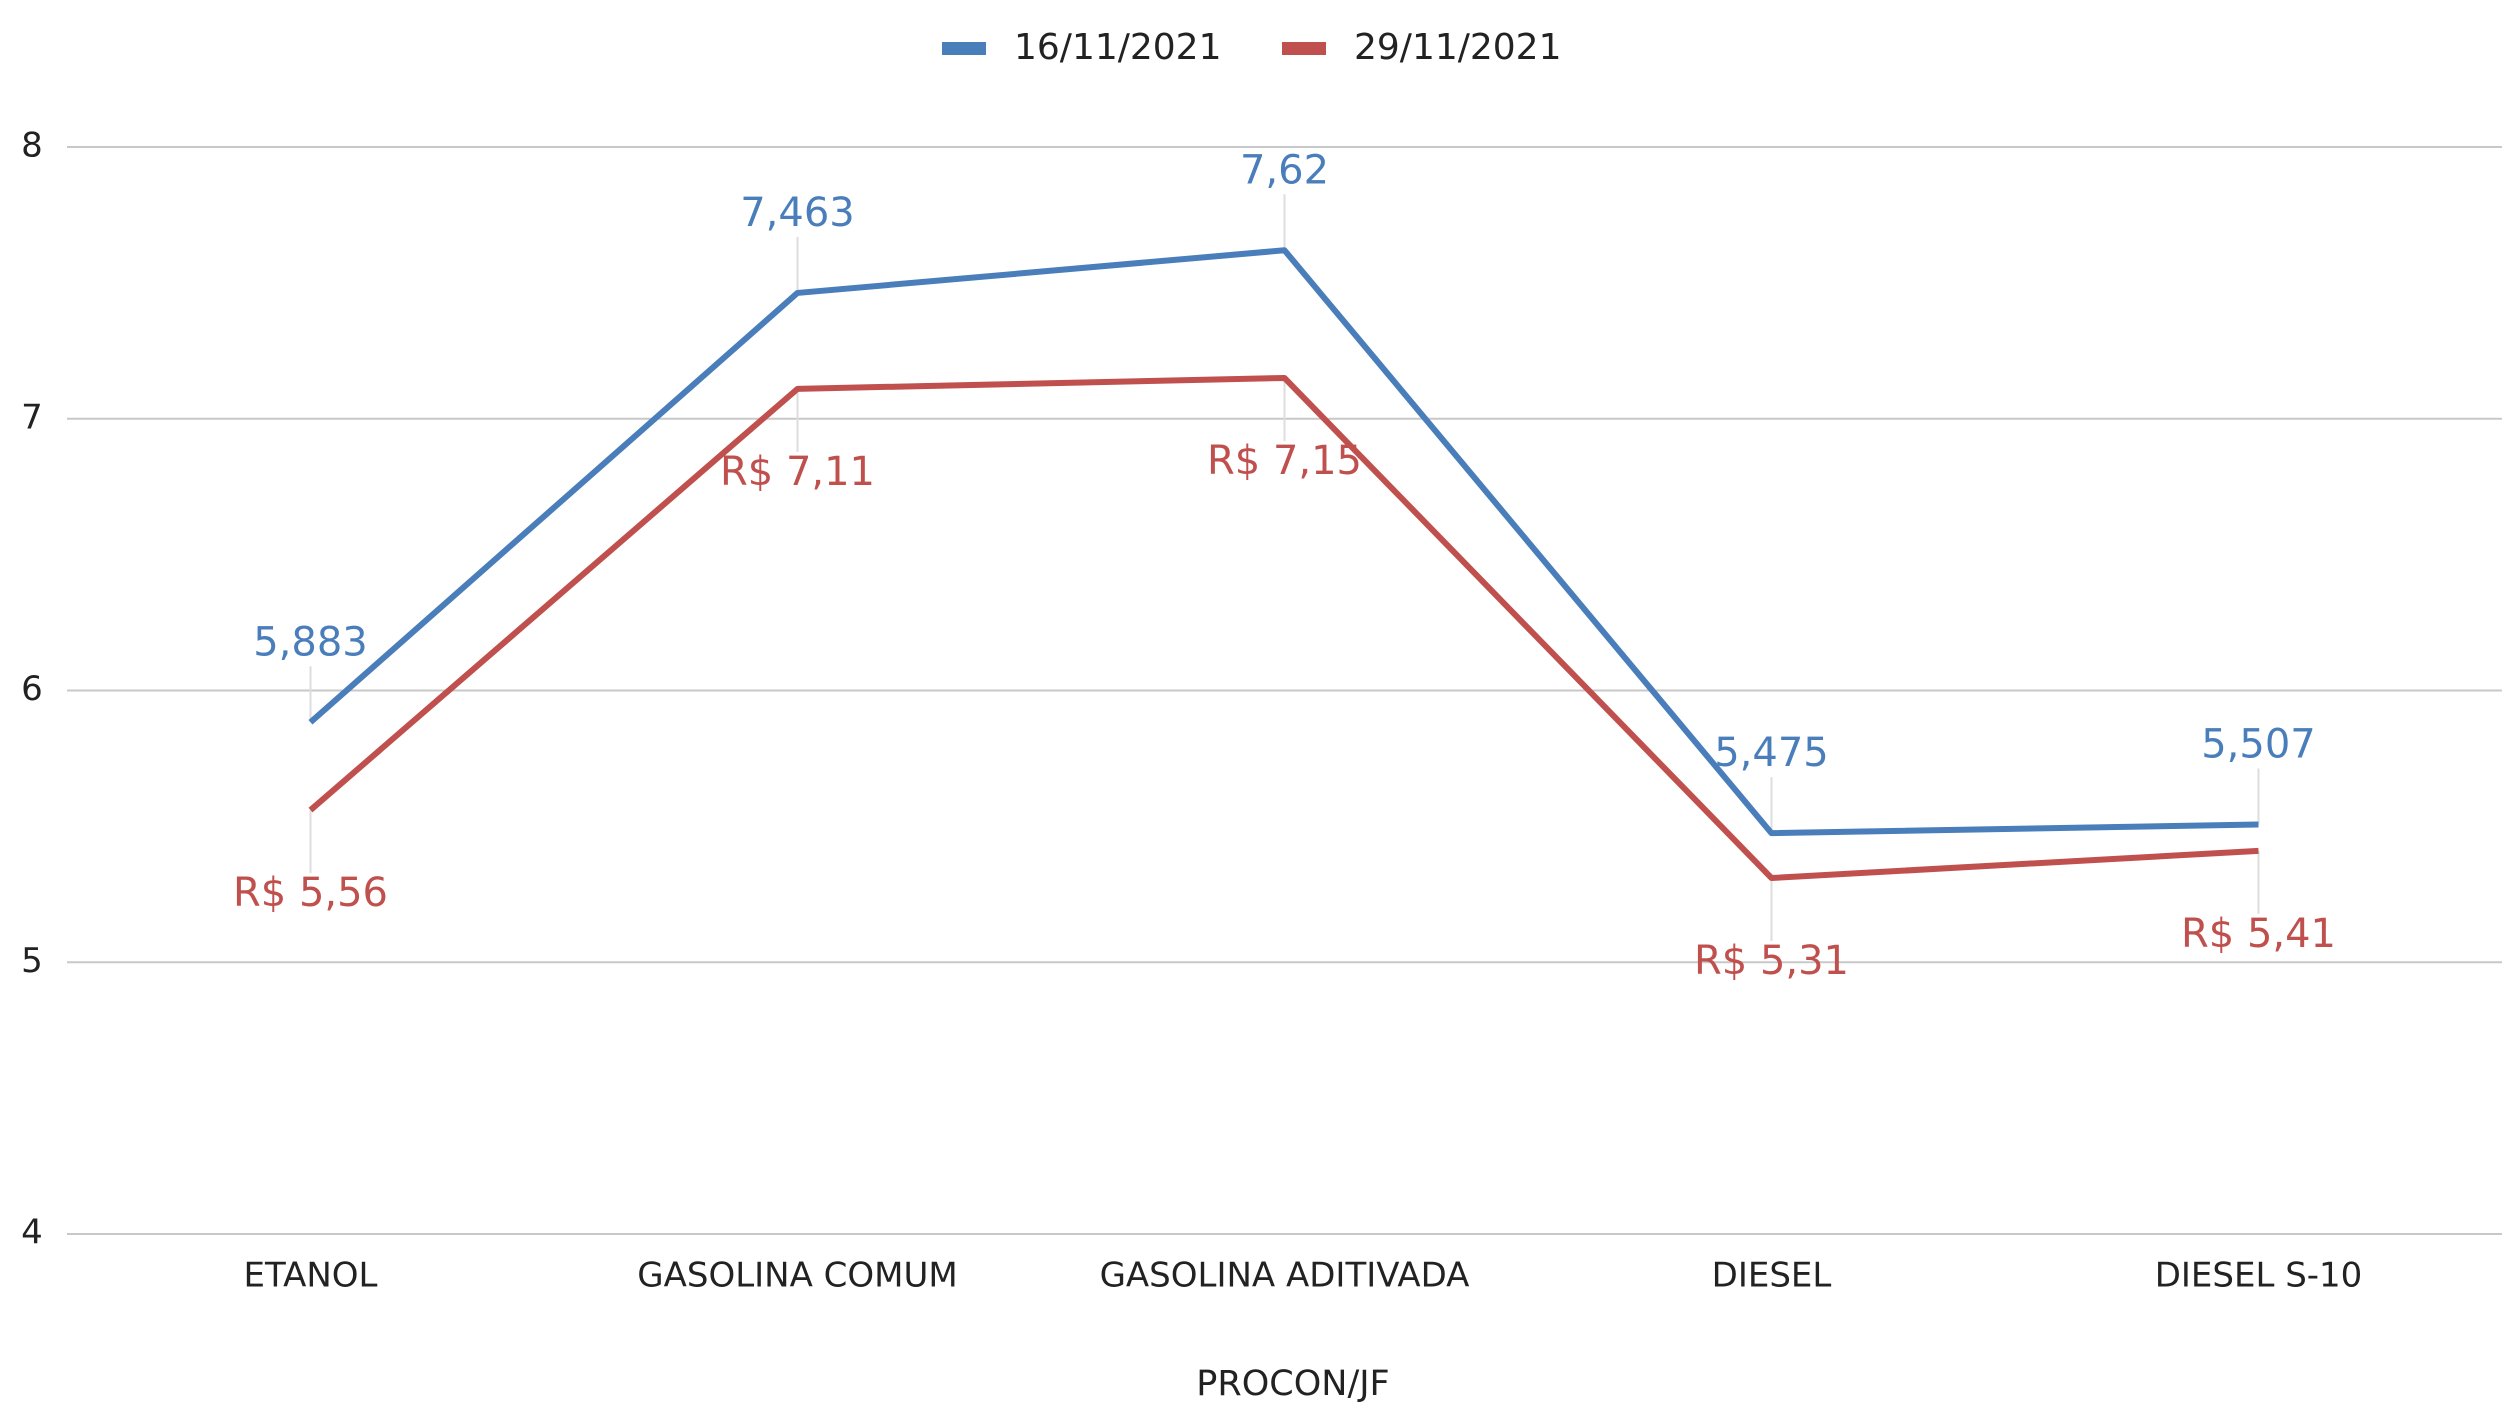  What do you see at coordinates (1118, 47) in the screenshot?
I see `legend-label: 16/11/2021` at bounding box center [1118, 47].